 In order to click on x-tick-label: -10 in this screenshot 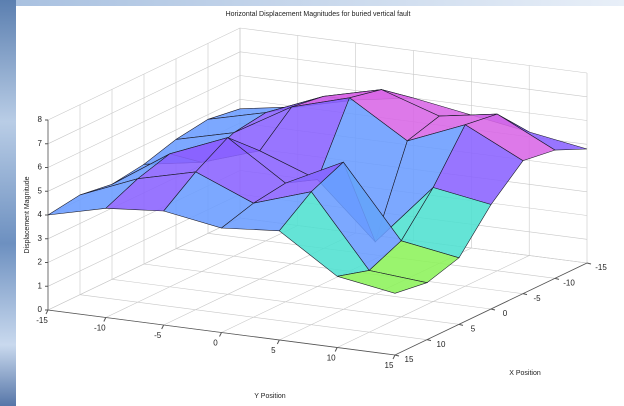, I will do `click(569, 282)`.